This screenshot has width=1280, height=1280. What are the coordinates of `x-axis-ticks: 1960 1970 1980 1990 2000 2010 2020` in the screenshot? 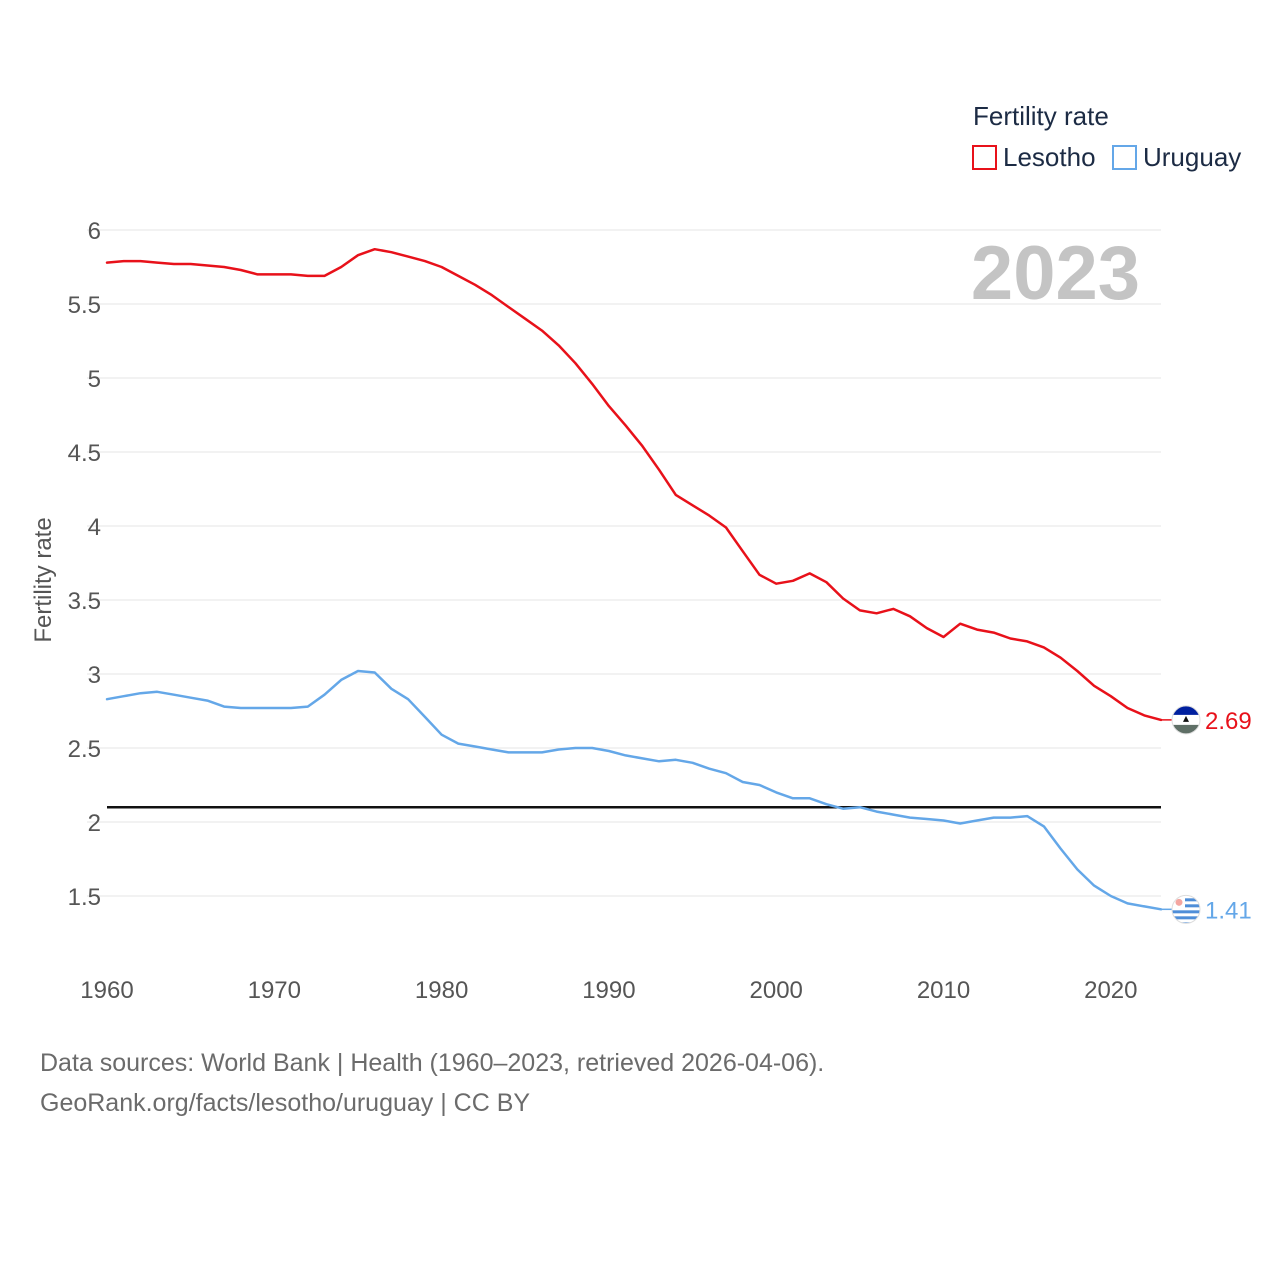 It's located at (608, 990).